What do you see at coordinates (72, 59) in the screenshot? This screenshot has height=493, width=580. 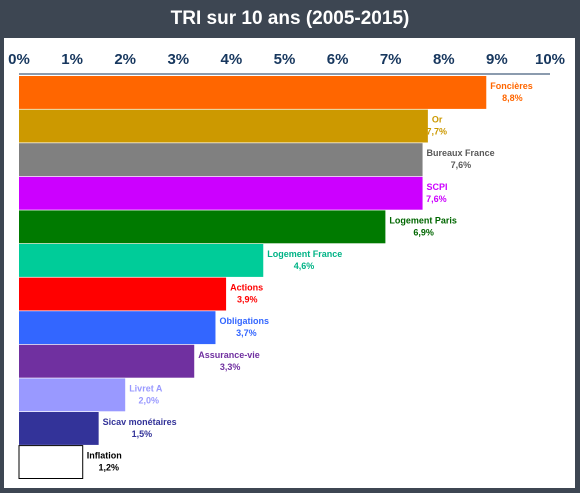 I see `x-tick-label: 1%` at bounding box center [72, 59].